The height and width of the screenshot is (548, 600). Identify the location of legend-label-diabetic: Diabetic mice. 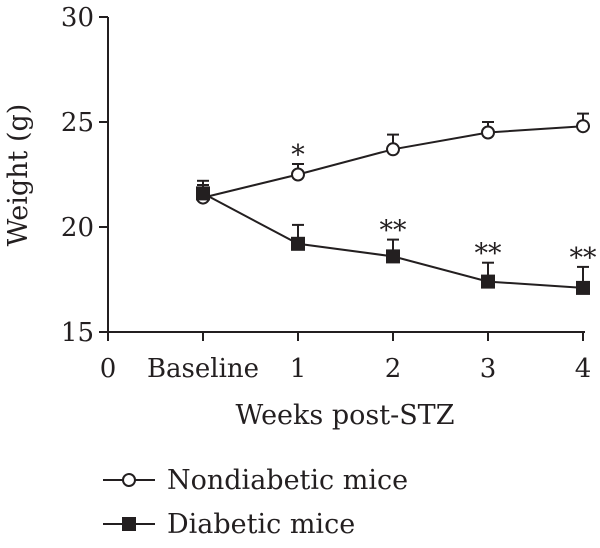
(261, 524).